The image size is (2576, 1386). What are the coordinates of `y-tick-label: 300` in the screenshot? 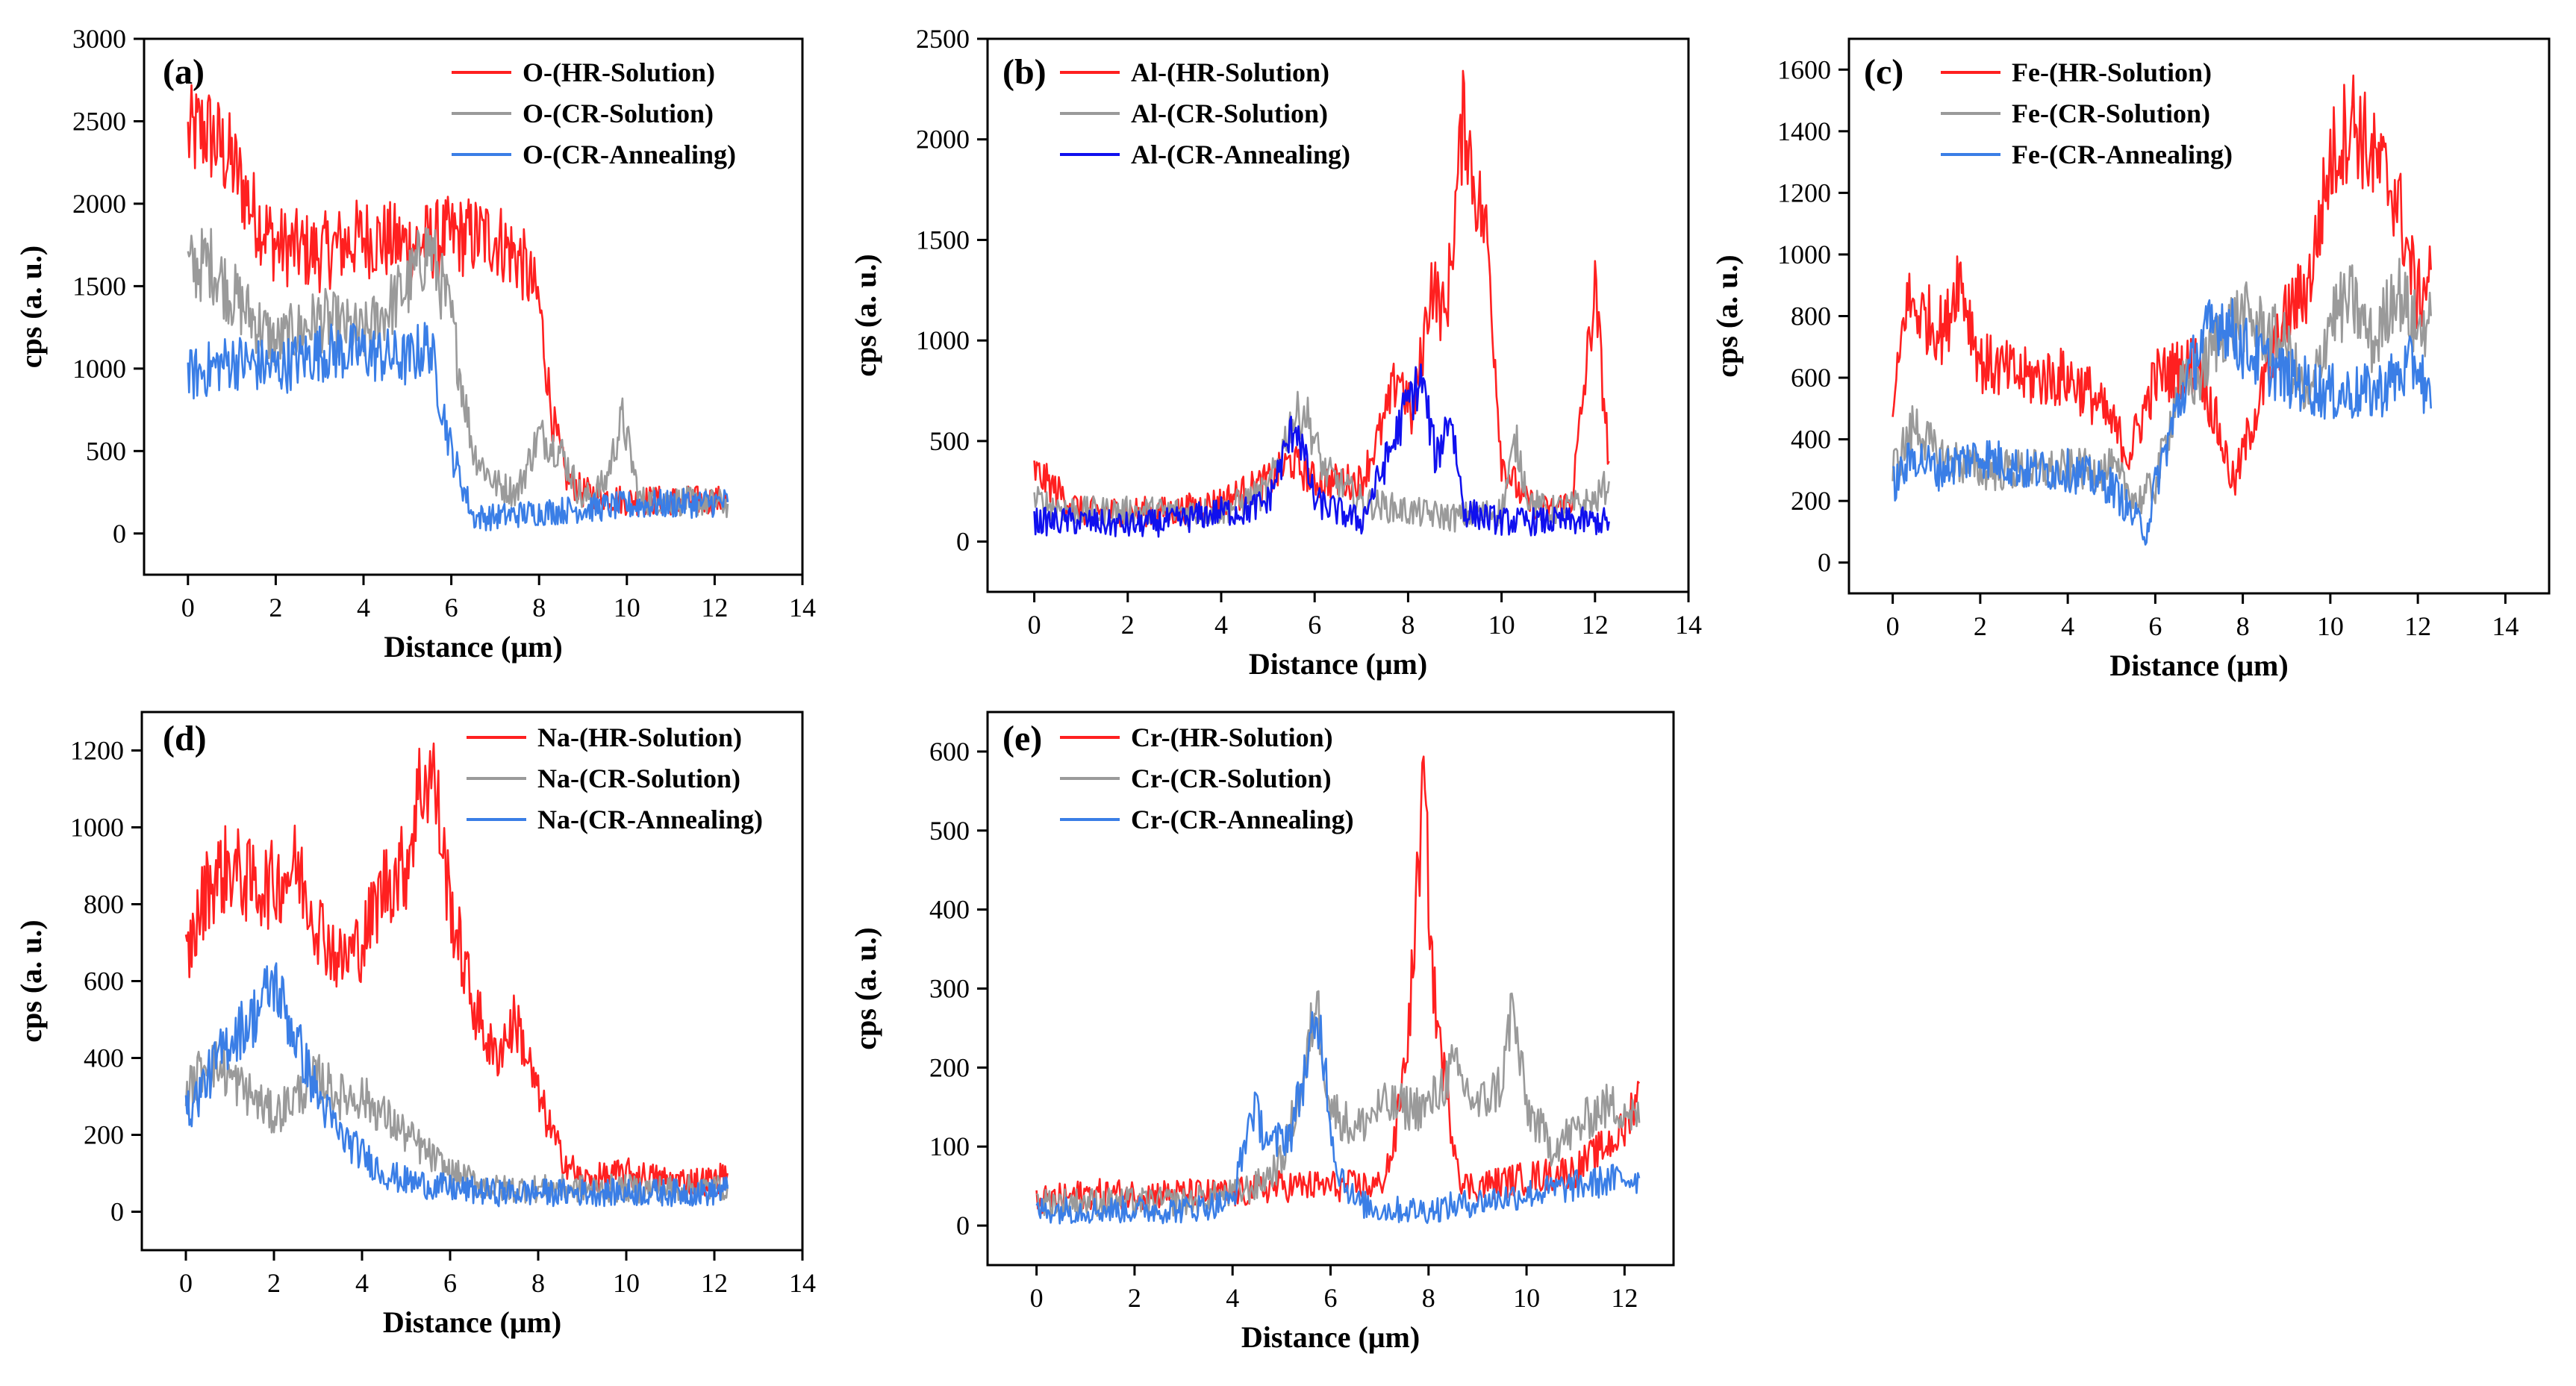 It's located at (949, 989).